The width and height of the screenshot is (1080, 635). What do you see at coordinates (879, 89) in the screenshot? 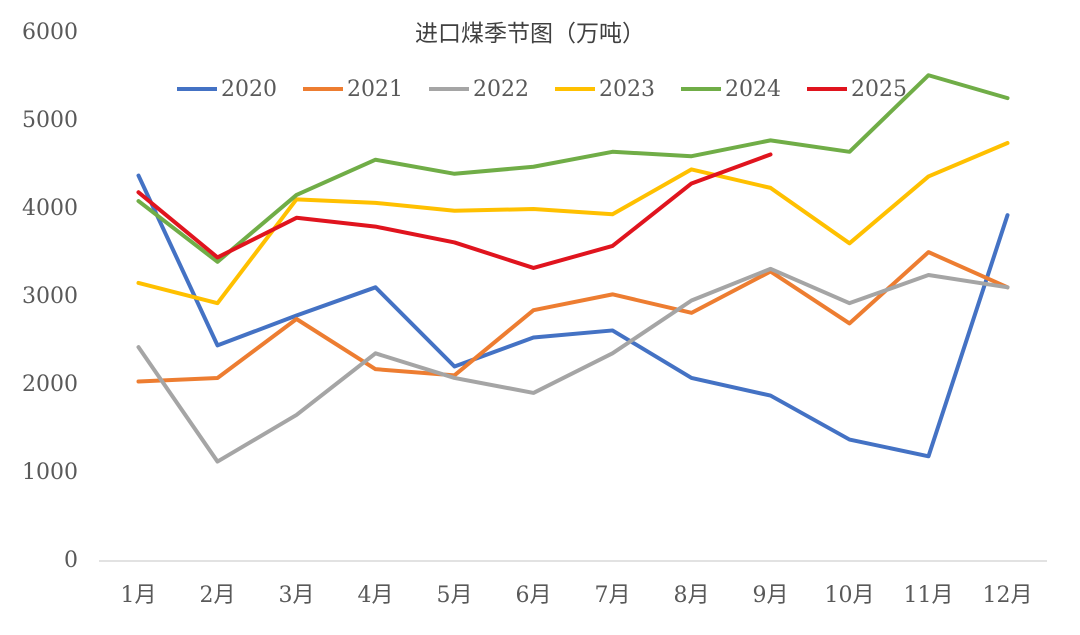
I see `legend-label: 2025` at bounding box center [879, 89].